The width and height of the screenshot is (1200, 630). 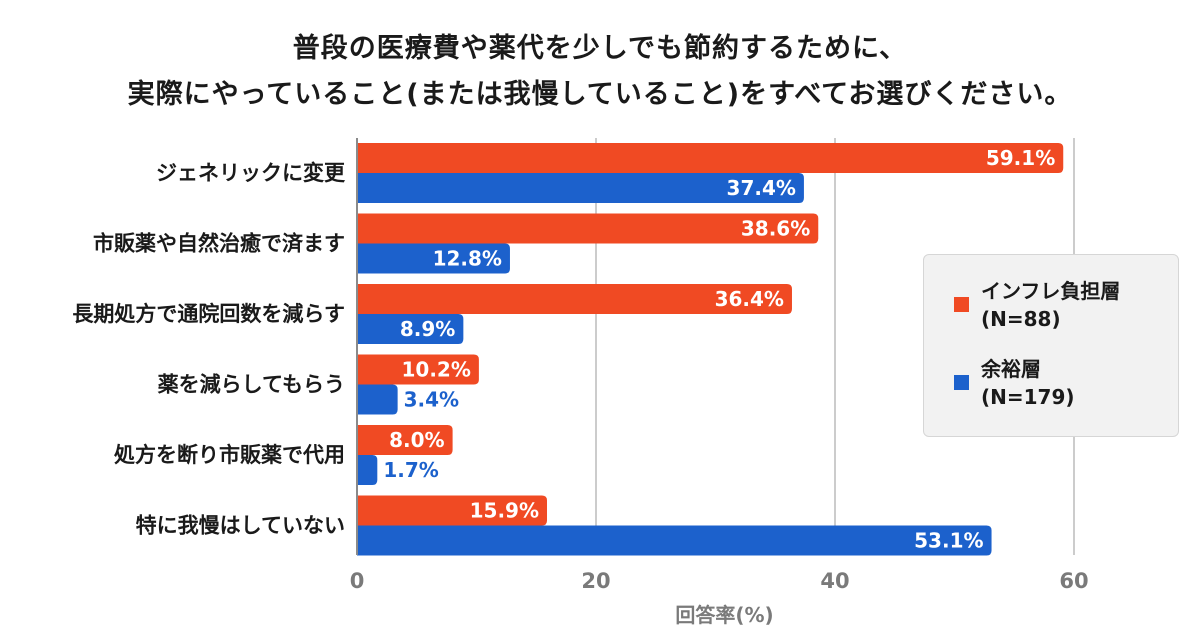 What do you see at coordinates (948, 541) in the screenshot?
I see `bar-value-label: 53.1%` at bounding box center [948, 541].